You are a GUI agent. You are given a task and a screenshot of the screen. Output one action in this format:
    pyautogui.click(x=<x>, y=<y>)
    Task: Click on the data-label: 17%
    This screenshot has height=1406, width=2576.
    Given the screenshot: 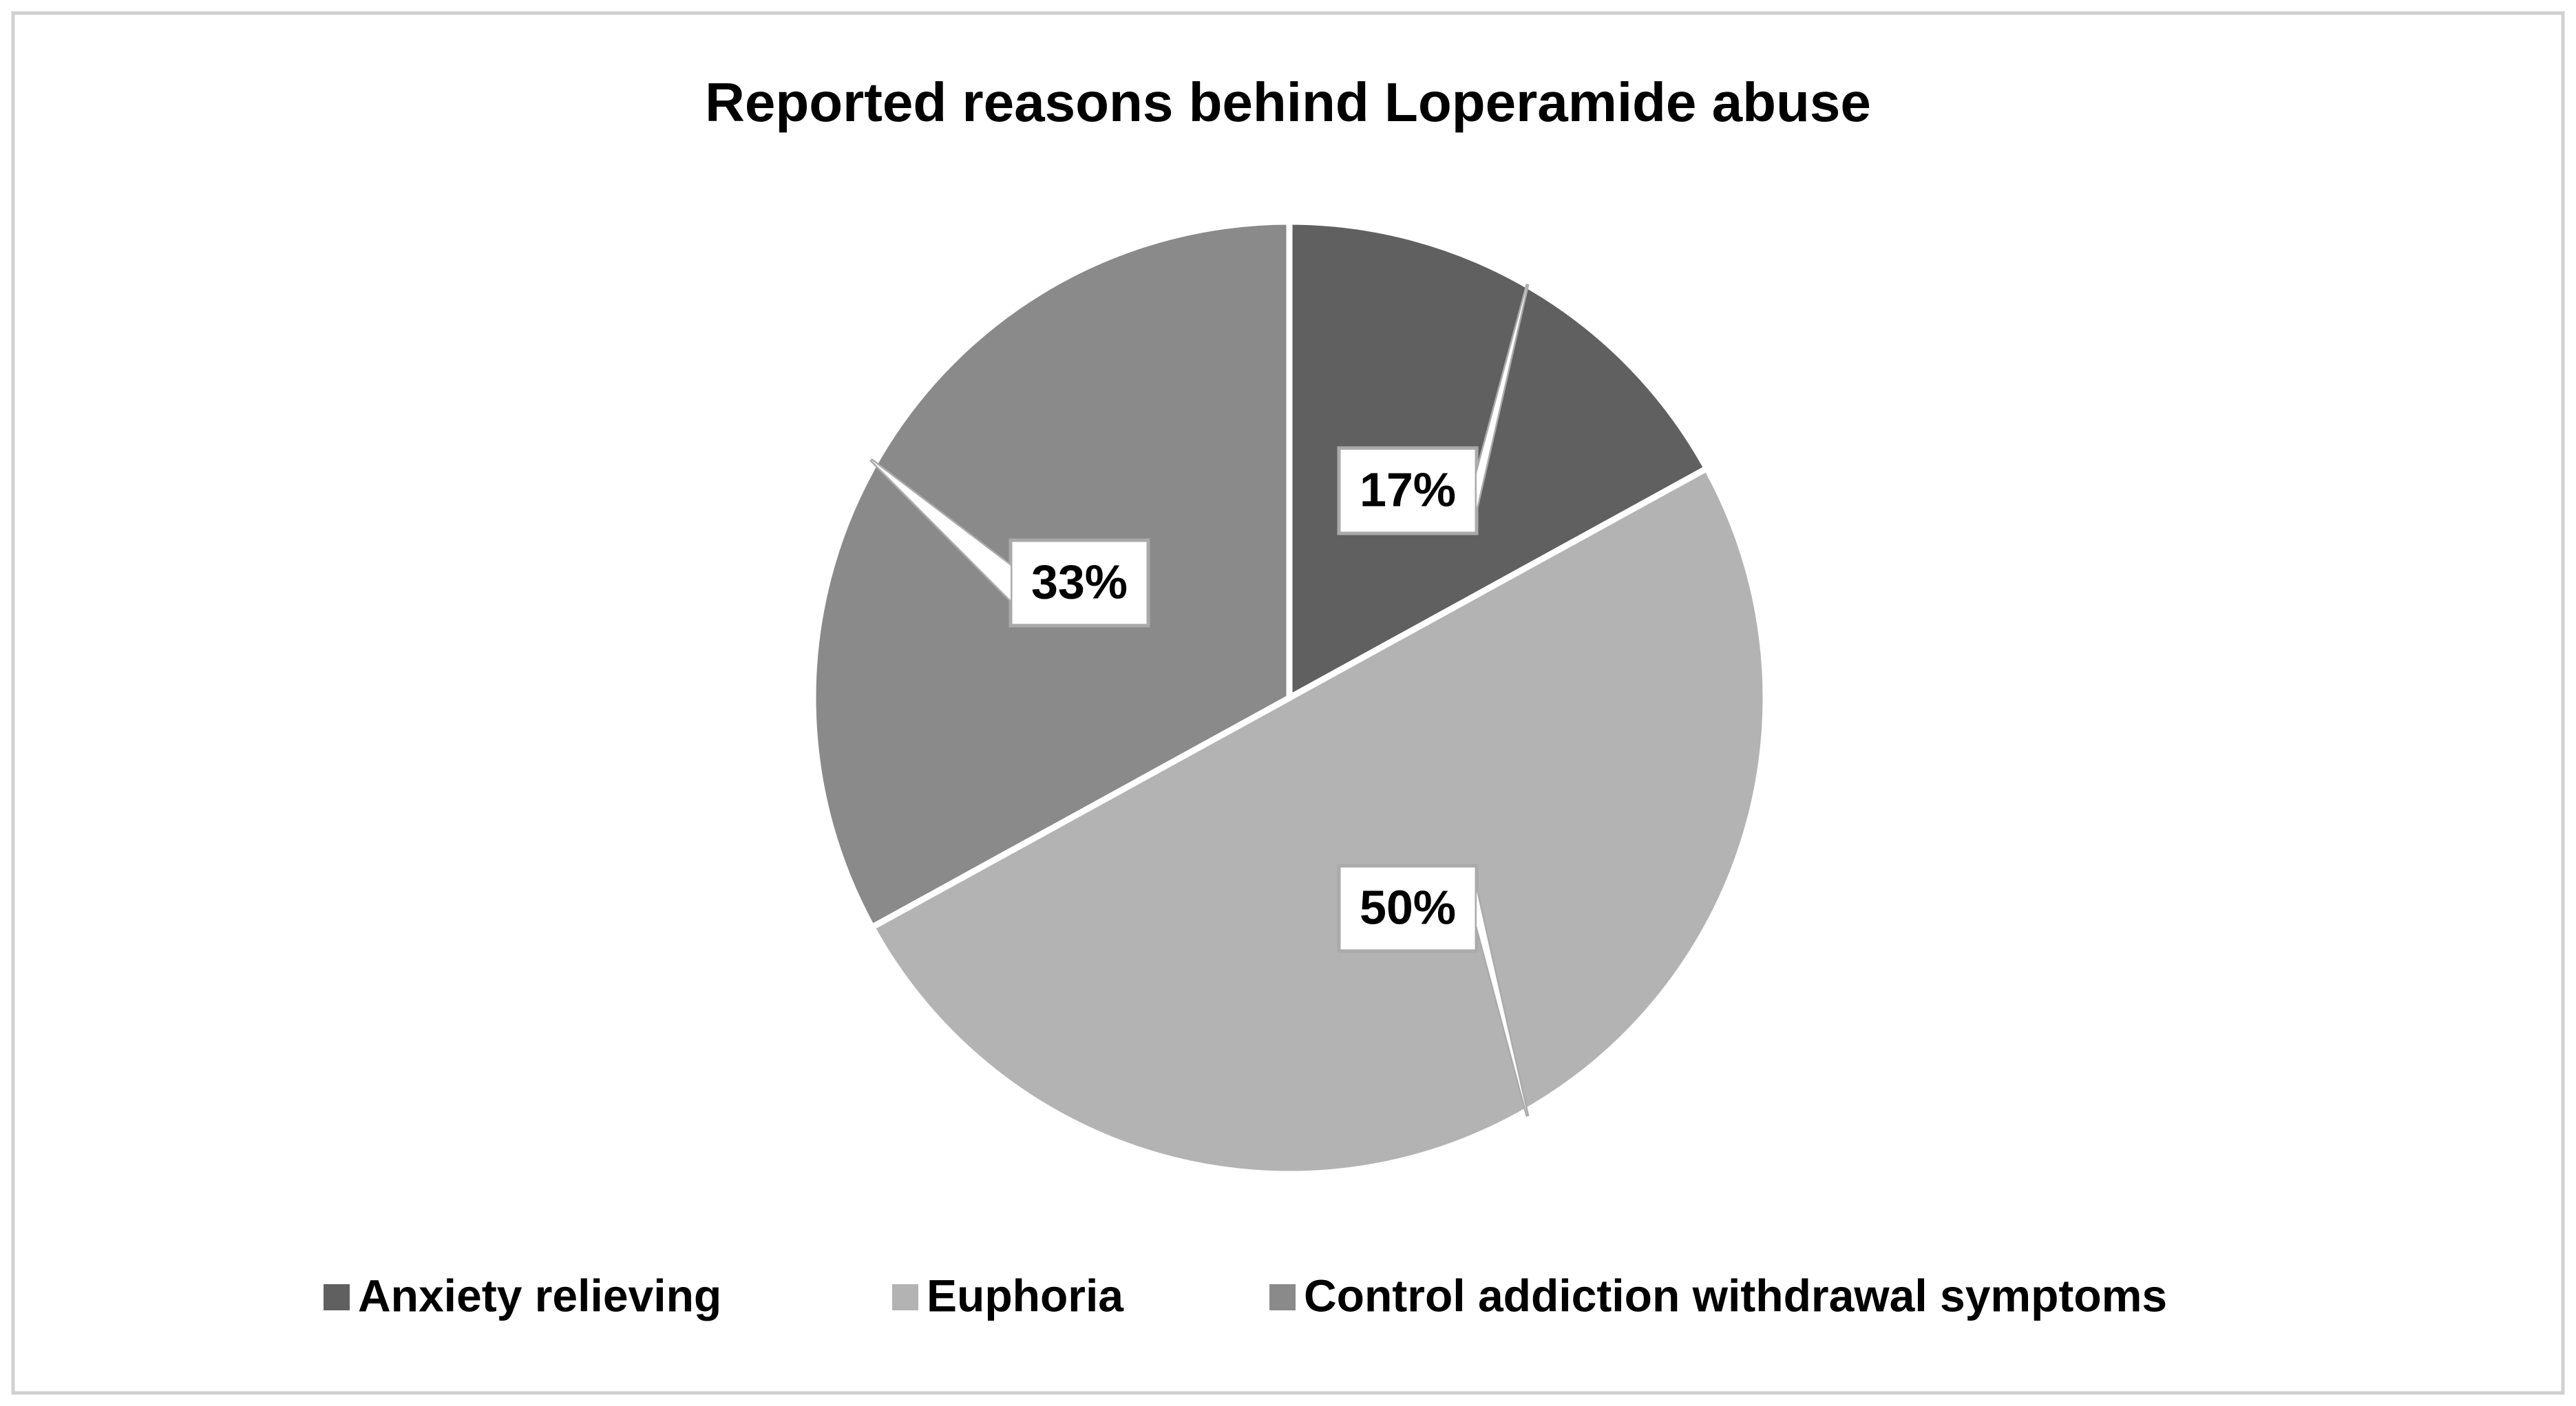 What is the action you would take?
    pyautogui.click(x=1408, y=489)
    